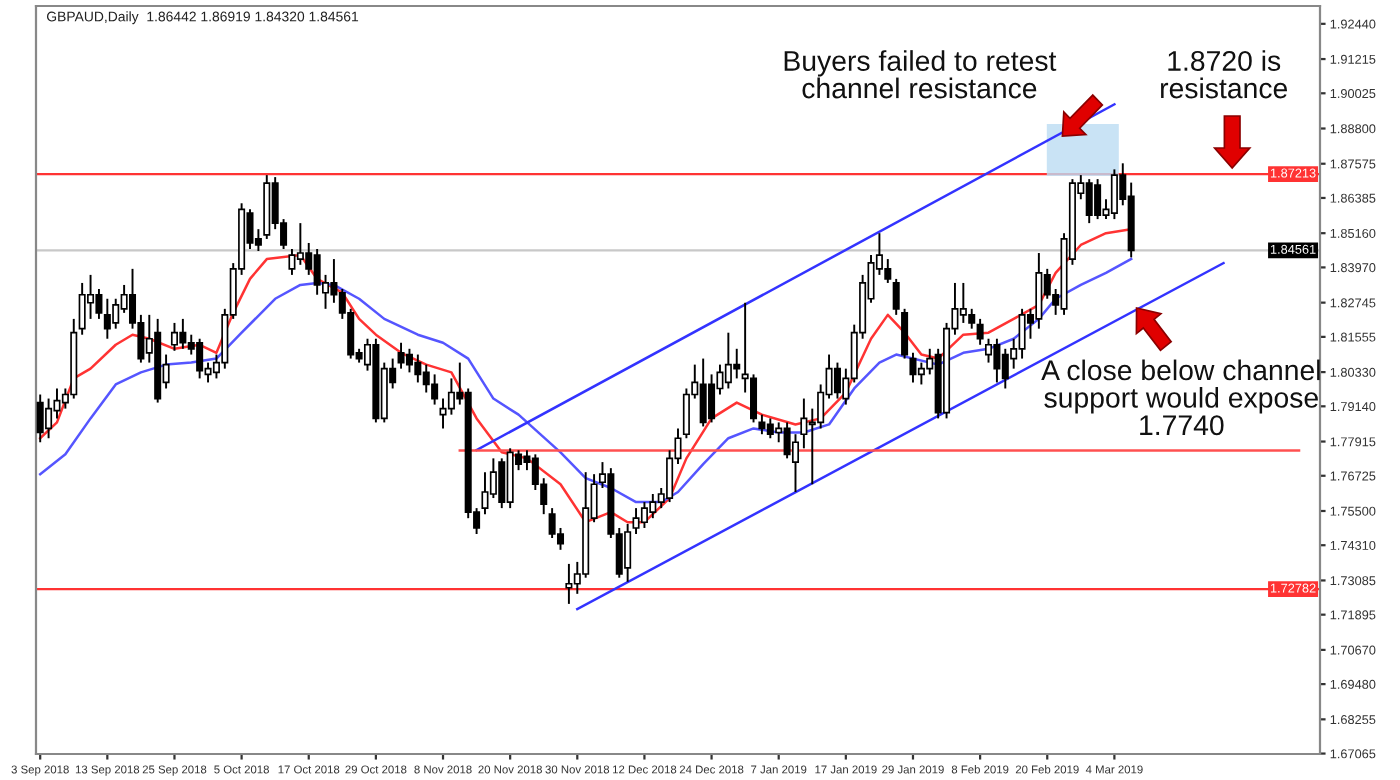 The width and height of the screenshot is (1400, 780). What do you see at coordinates (1180, 397) in the screenshot?
I see `annotation: A close below channel support would expose 1.7740` at bounding box center [1180, 397].